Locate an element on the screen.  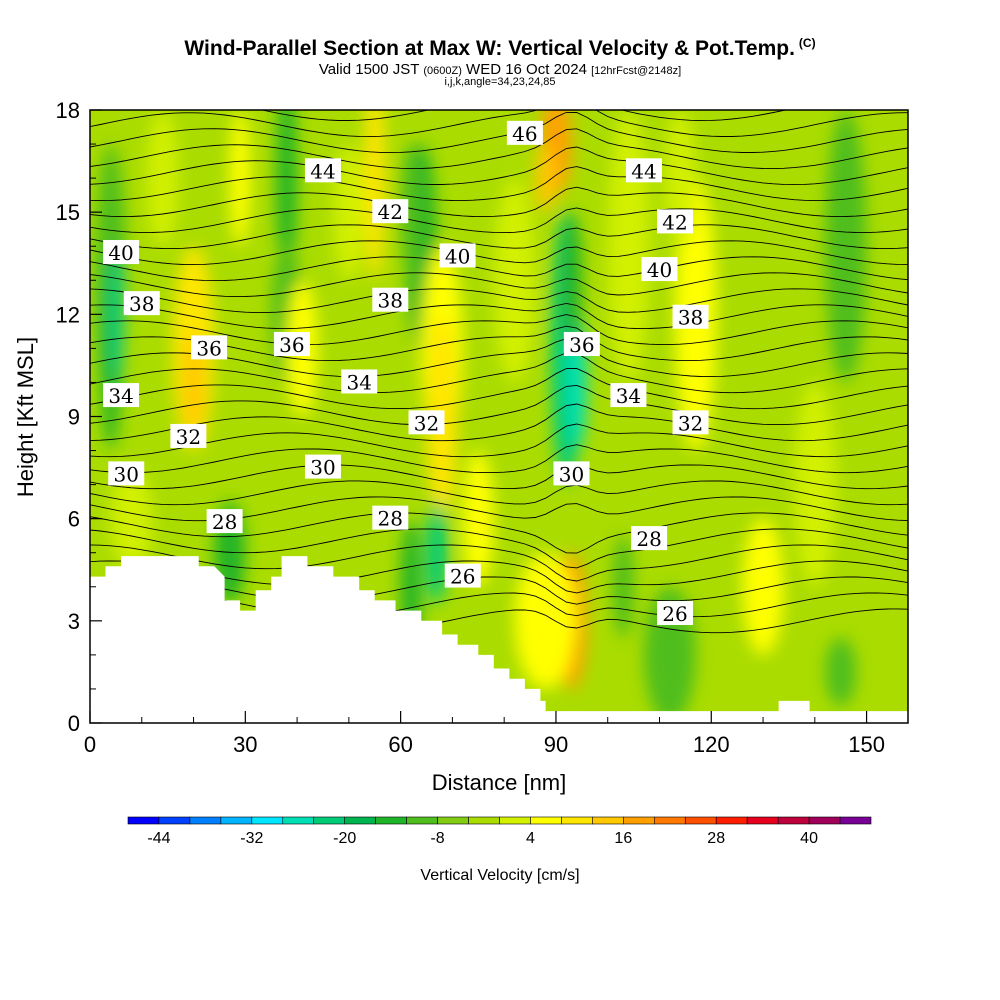
theta-contour-label: 34 is located at coordinates (628, 395).